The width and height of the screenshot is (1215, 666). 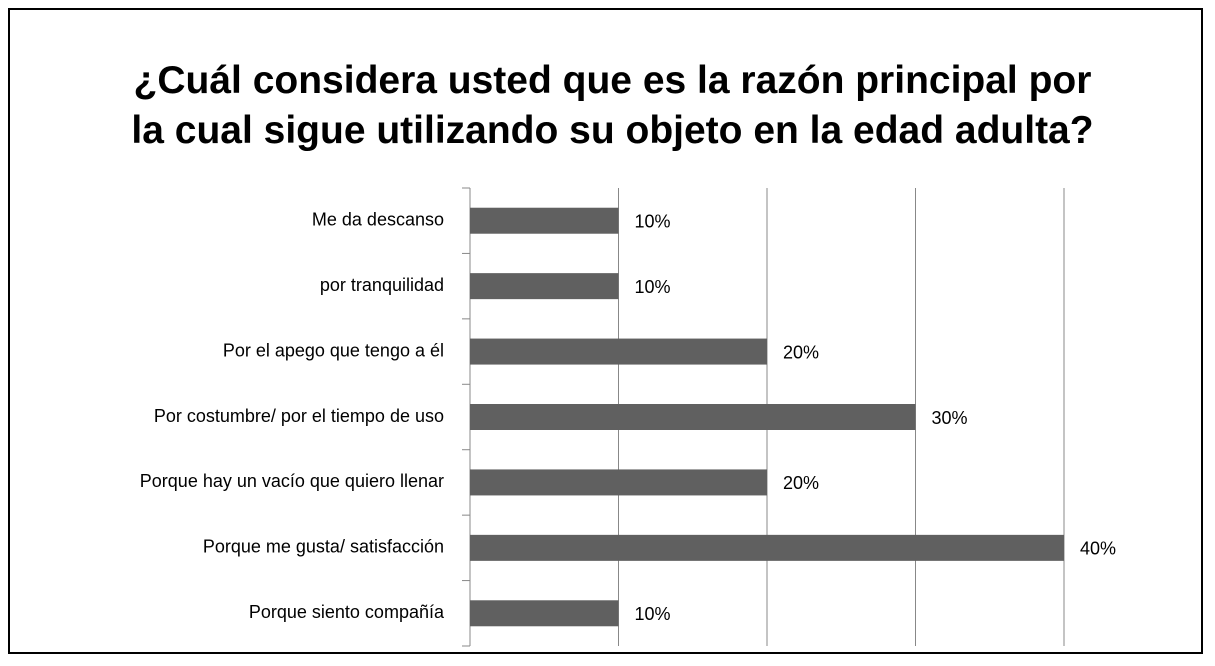 I want to click on y-tick-label: por tranquilidad, so click(x=382, y=285).